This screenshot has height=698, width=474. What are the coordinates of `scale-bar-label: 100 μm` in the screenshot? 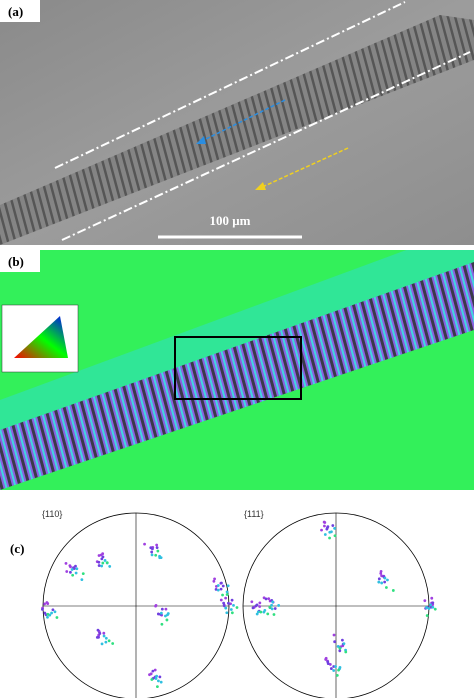 It's located at (230, 220).